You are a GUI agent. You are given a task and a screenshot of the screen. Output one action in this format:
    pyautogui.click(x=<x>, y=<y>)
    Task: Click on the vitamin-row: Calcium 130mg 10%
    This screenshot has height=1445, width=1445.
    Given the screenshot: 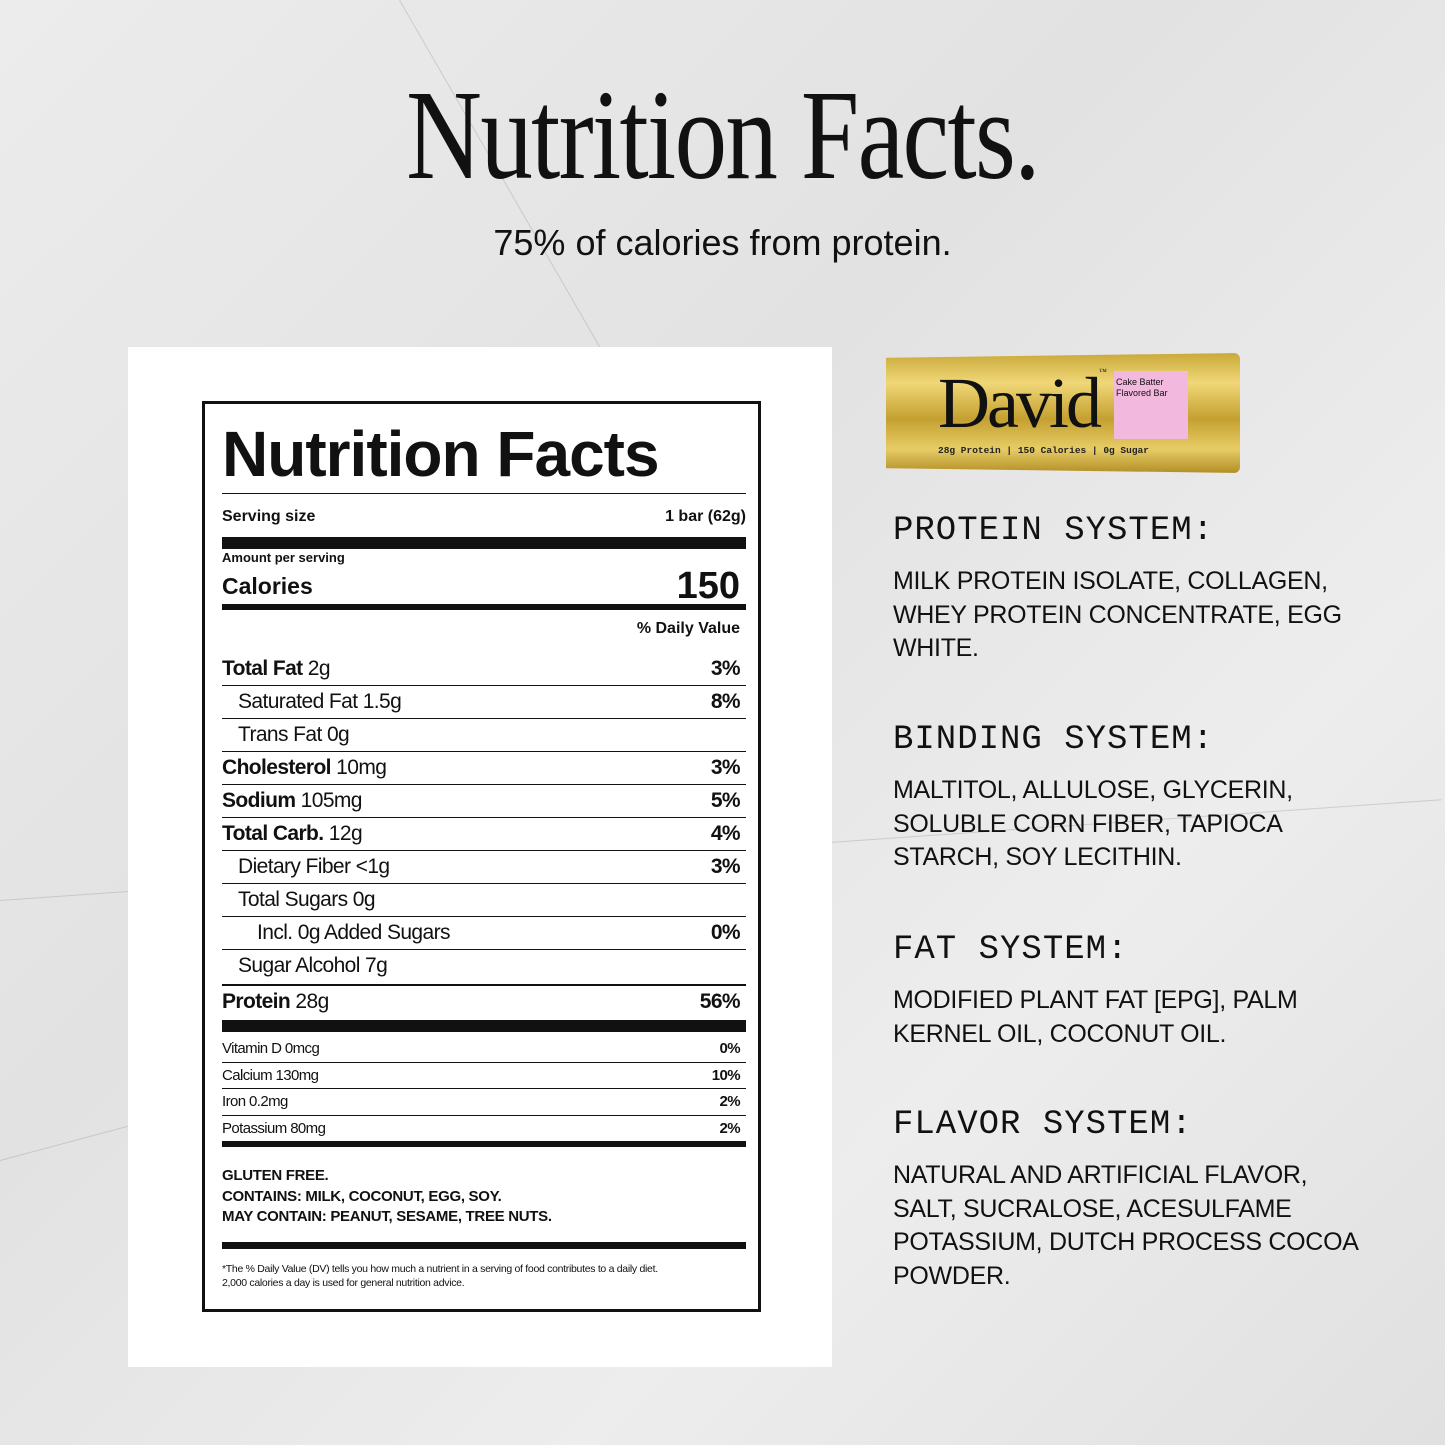 What is the action you would take?
    pyautogui.click(x=484, y=1074)
    